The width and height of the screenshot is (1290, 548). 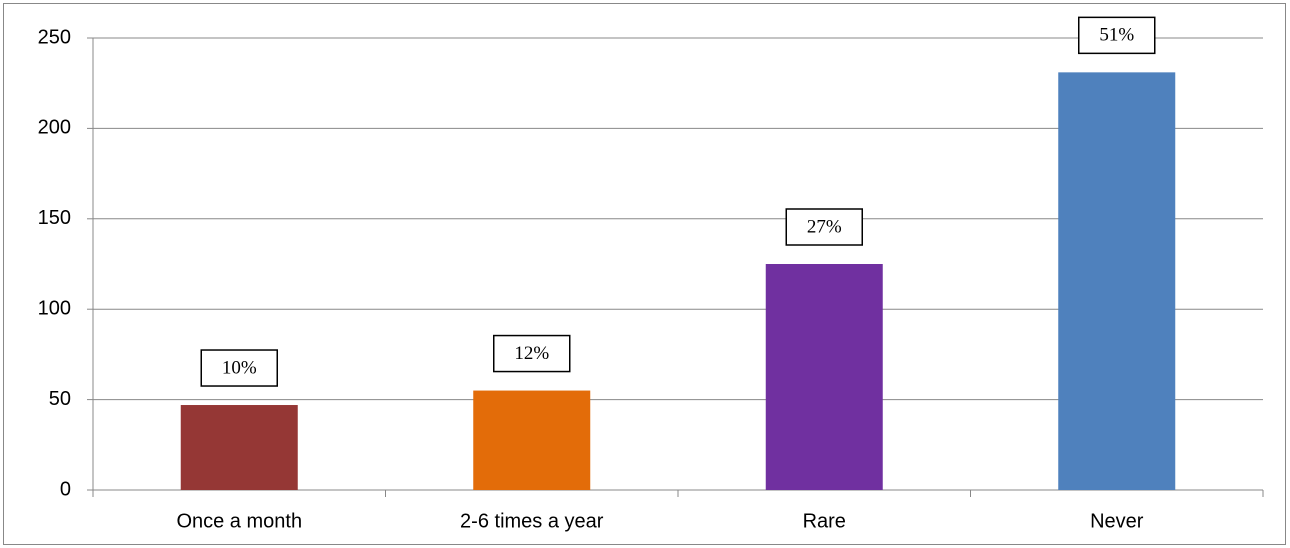 I want to click on data-label: 51%, so click(x=1116, y=35).